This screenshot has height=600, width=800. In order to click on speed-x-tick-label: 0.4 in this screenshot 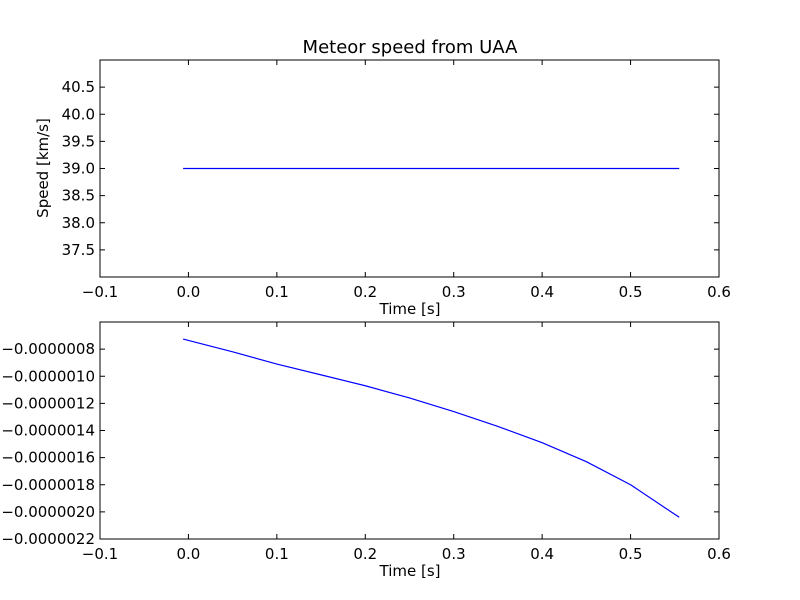, I will do `click(542, 292)`.